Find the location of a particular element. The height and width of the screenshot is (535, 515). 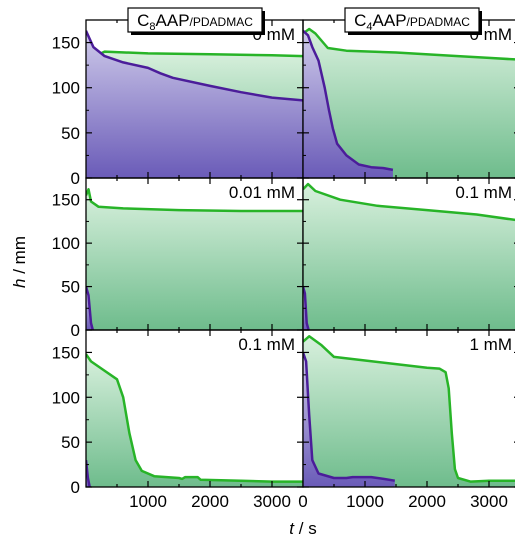

concentration-label: 0.01 mM is located at coordinates (262, 192).